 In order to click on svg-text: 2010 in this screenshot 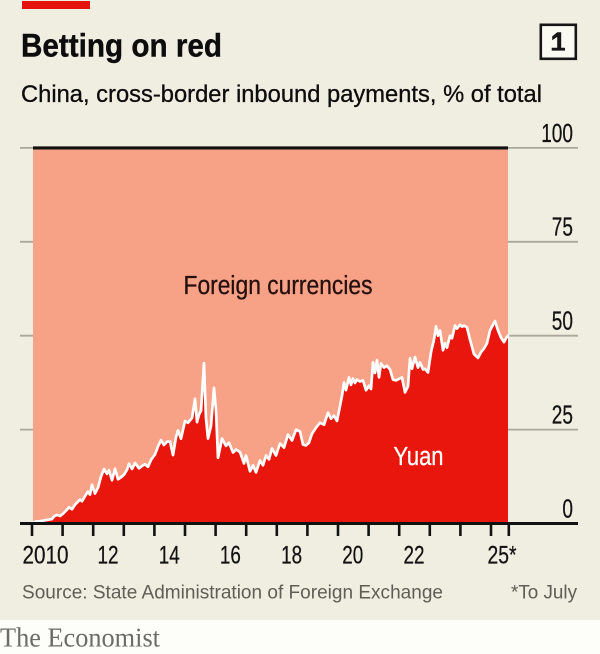, I will do `click(46, 555)`.